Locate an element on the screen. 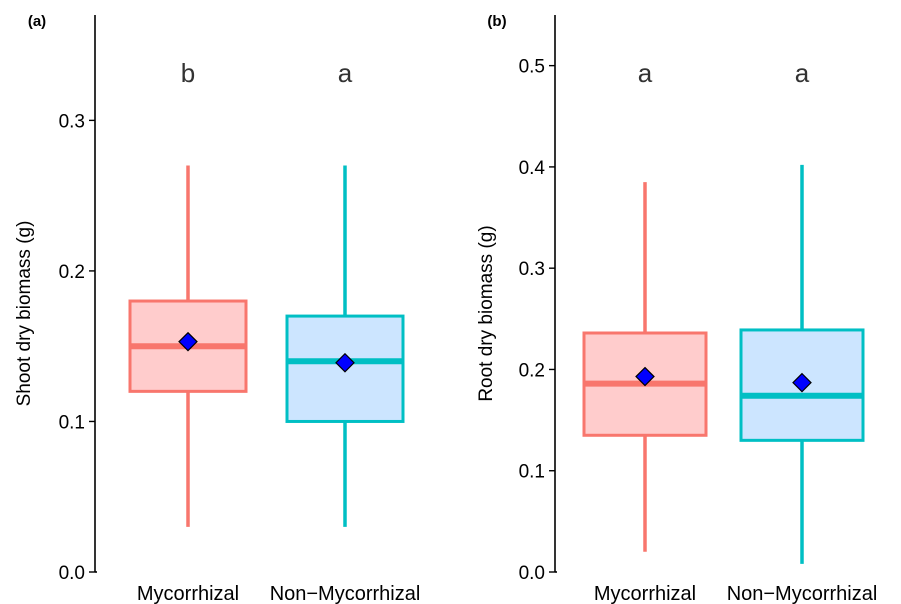 The height and width of the screenshot is (604, 901). y-axis-title: Root dry biomass (g) is located at coordinates (486, 313).